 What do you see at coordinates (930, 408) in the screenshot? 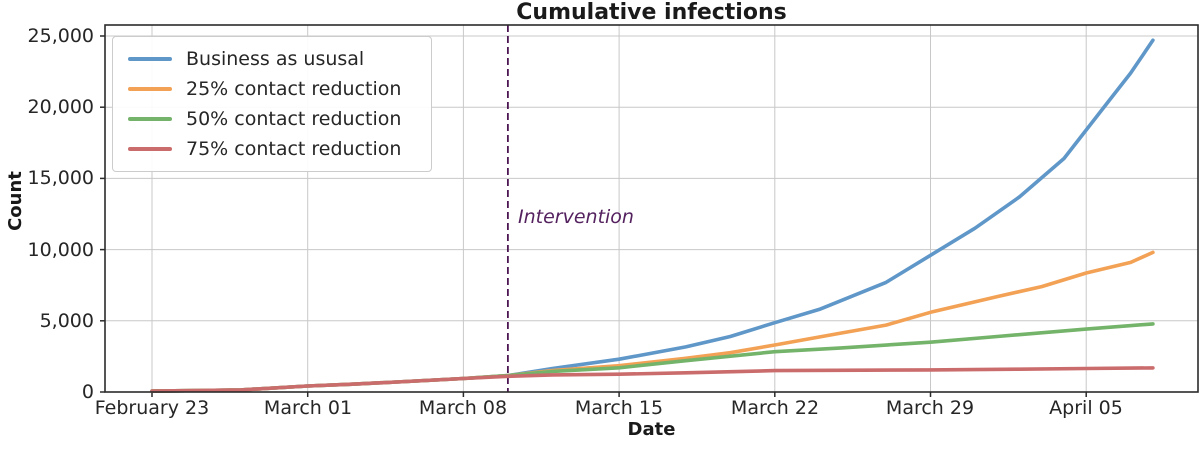
I see `x-tick-label: March 29` at bounding box center [930, 408].